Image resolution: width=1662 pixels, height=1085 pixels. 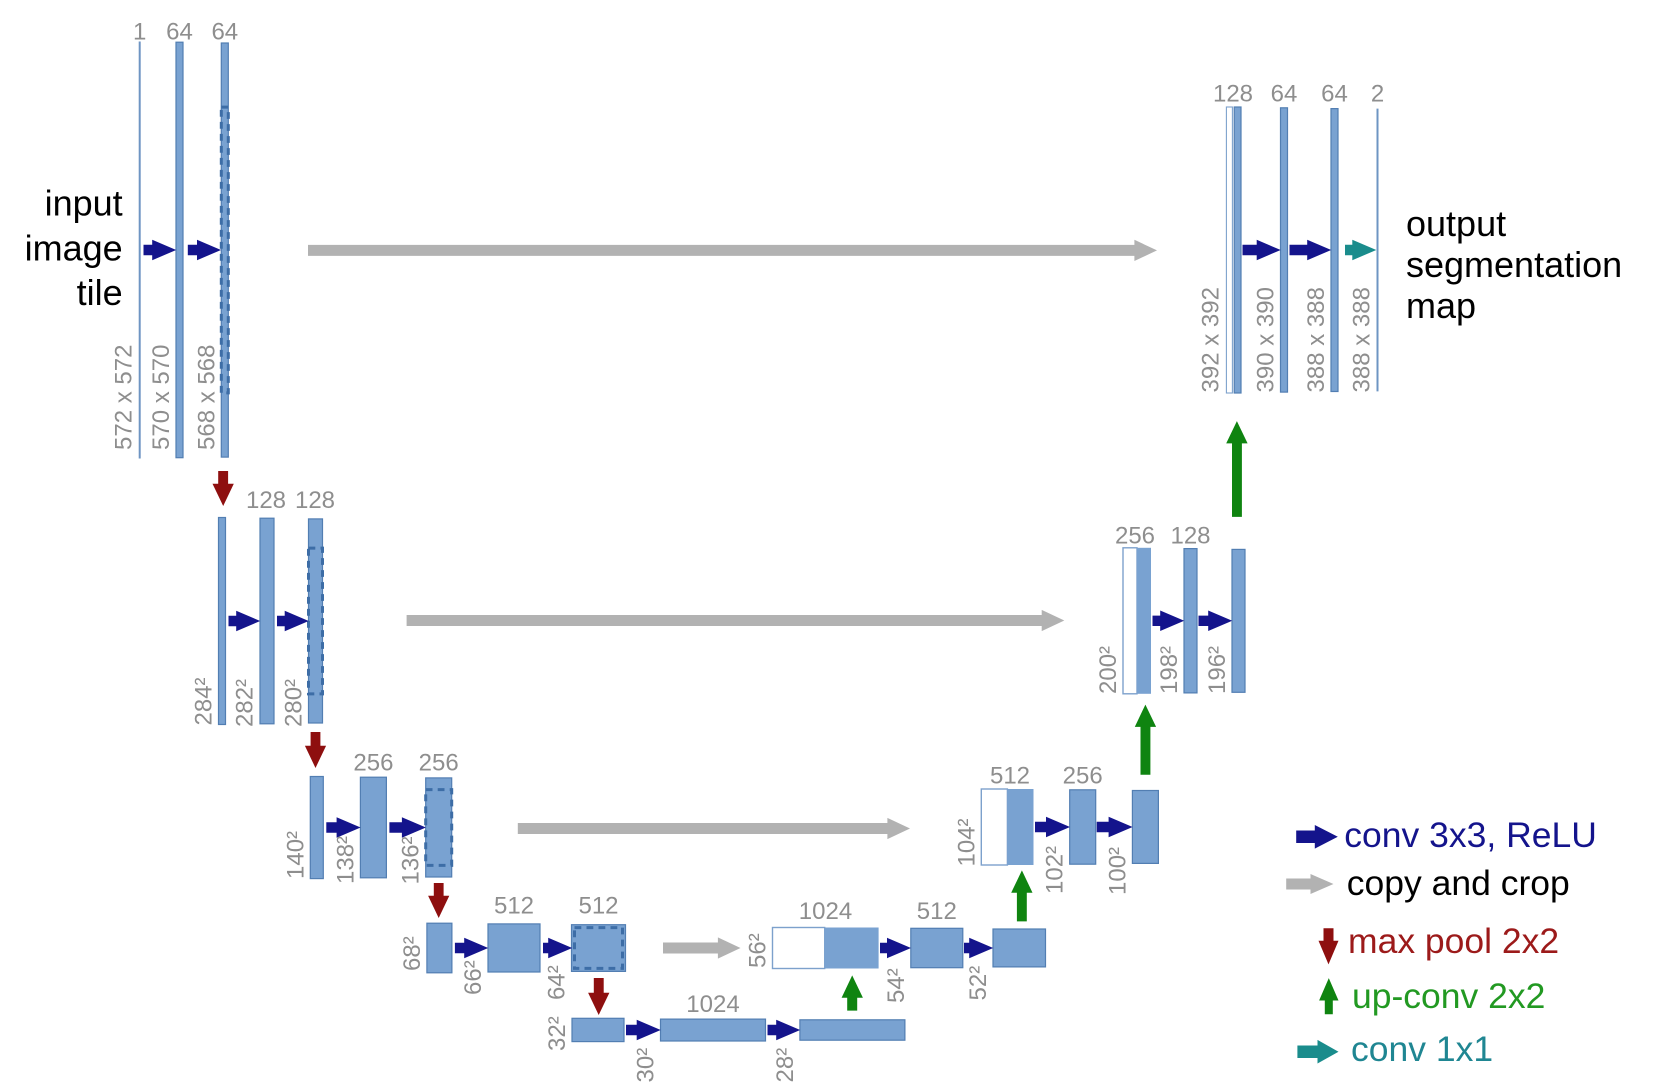 What do you see at coordinates (204, 701) in the screenshot?
I see `svg-text: 284²` at bounding box center [204, 701].